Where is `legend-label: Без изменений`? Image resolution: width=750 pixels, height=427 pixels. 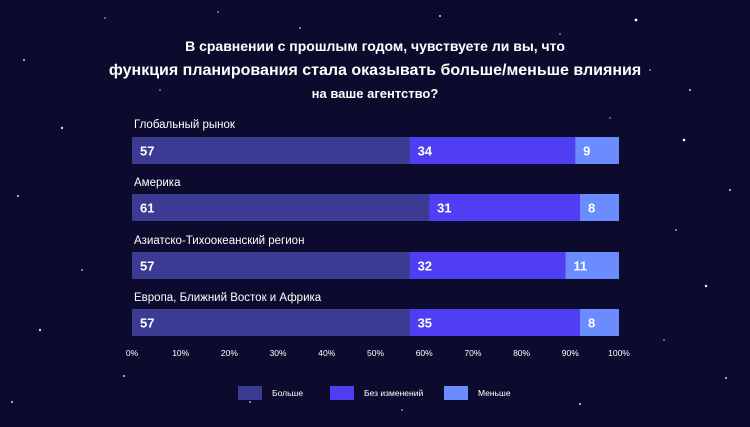 legend-label: Без изменений is located at coordinates (393, 393).